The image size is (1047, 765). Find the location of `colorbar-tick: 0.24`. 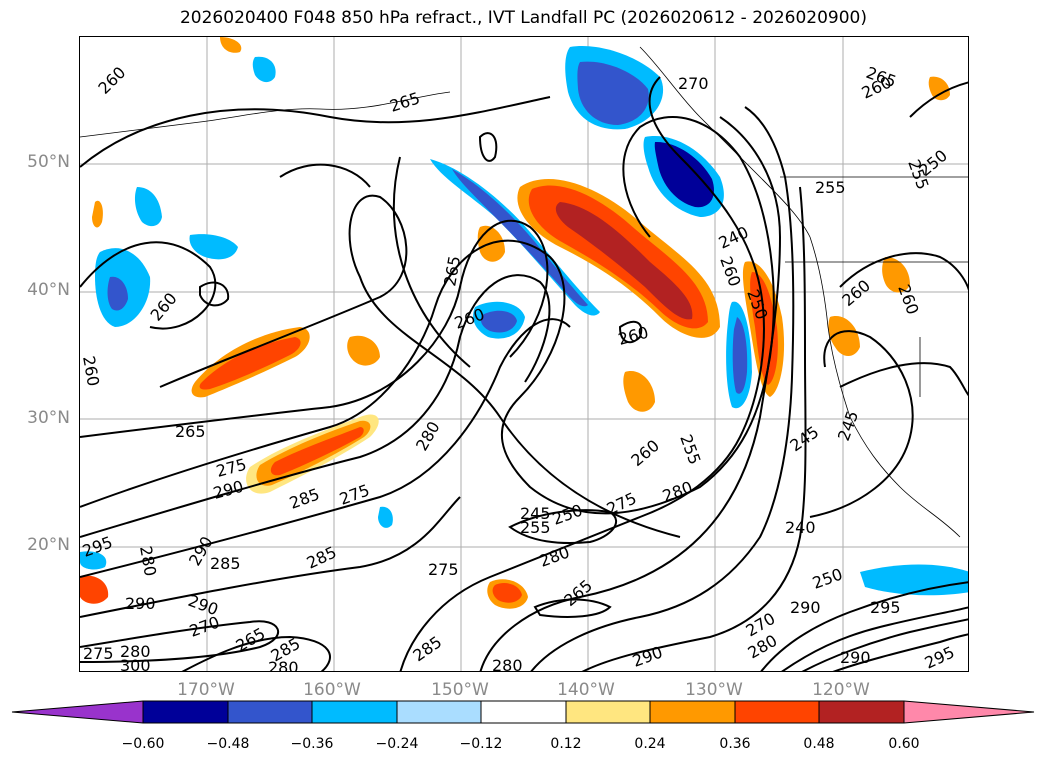

colorbar-tick: 0.24 is located at coordinates (650, 744).